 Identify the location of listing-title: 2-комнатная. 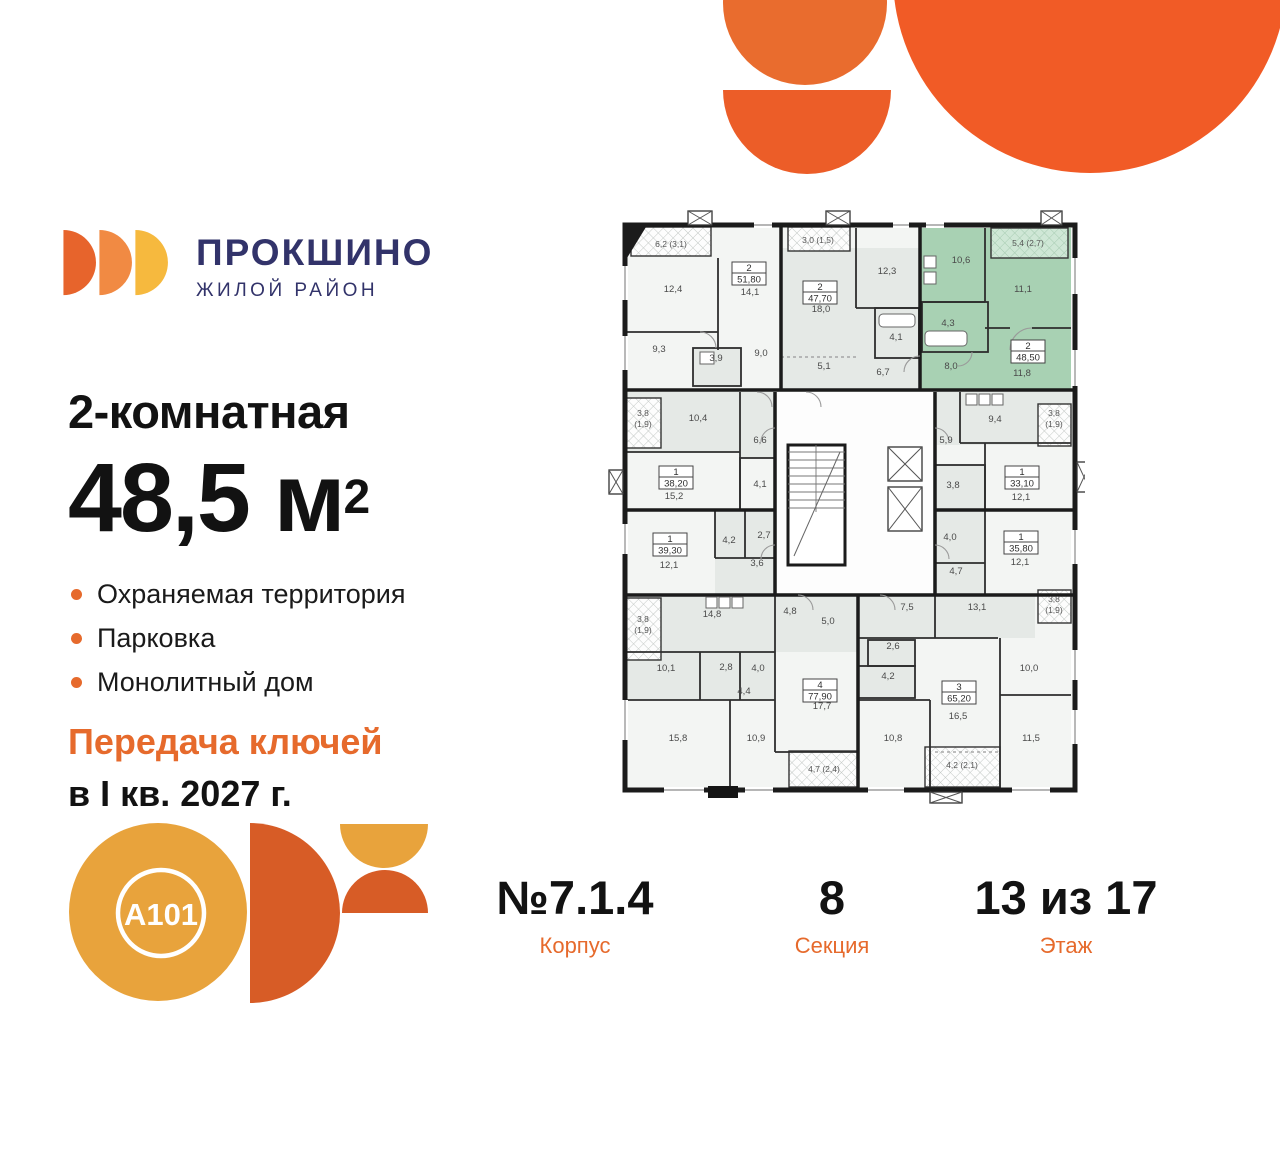
(209, 411).